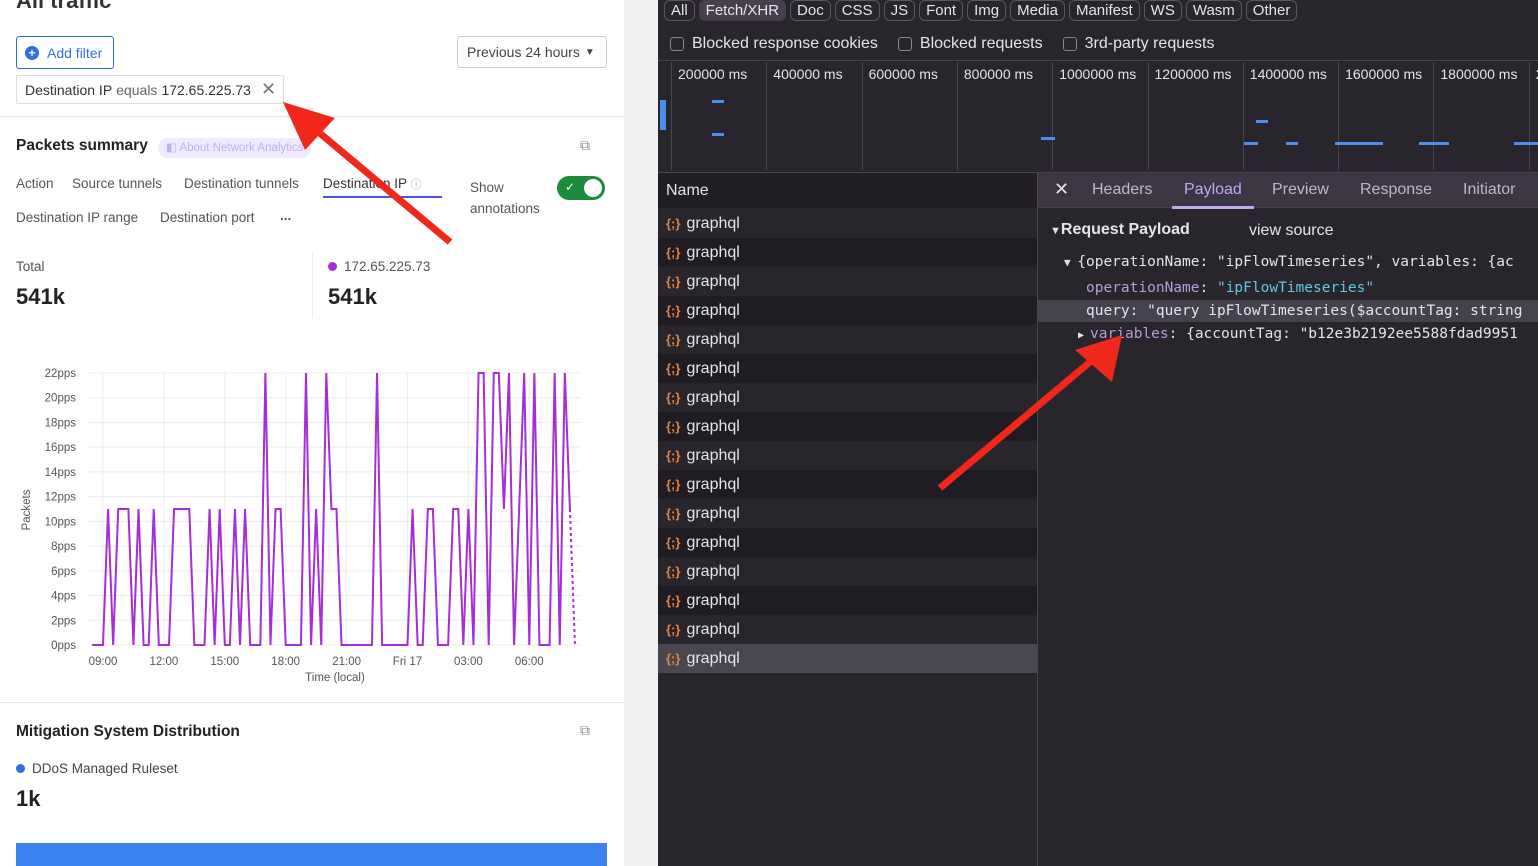  Describe the element at coordinates (1213, 195) in the screenshot. I see `tab-payload: Payload` at that location.